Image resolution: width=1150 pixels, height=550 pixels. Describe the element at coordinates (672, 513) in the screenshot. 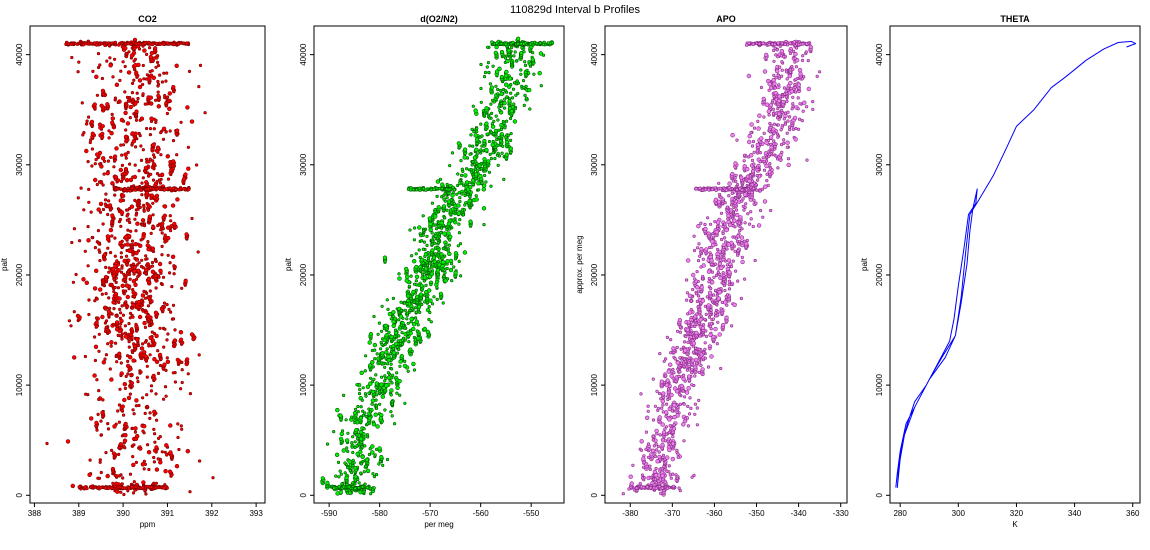

I see `apo-x-tick-label: -370` at that location.